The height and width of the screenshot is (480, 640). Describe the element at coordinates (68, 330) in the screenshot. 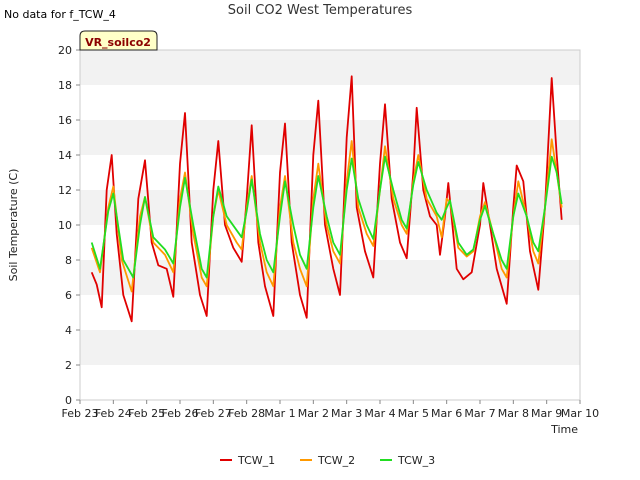

I see `y-tick-label: 4` at that location.